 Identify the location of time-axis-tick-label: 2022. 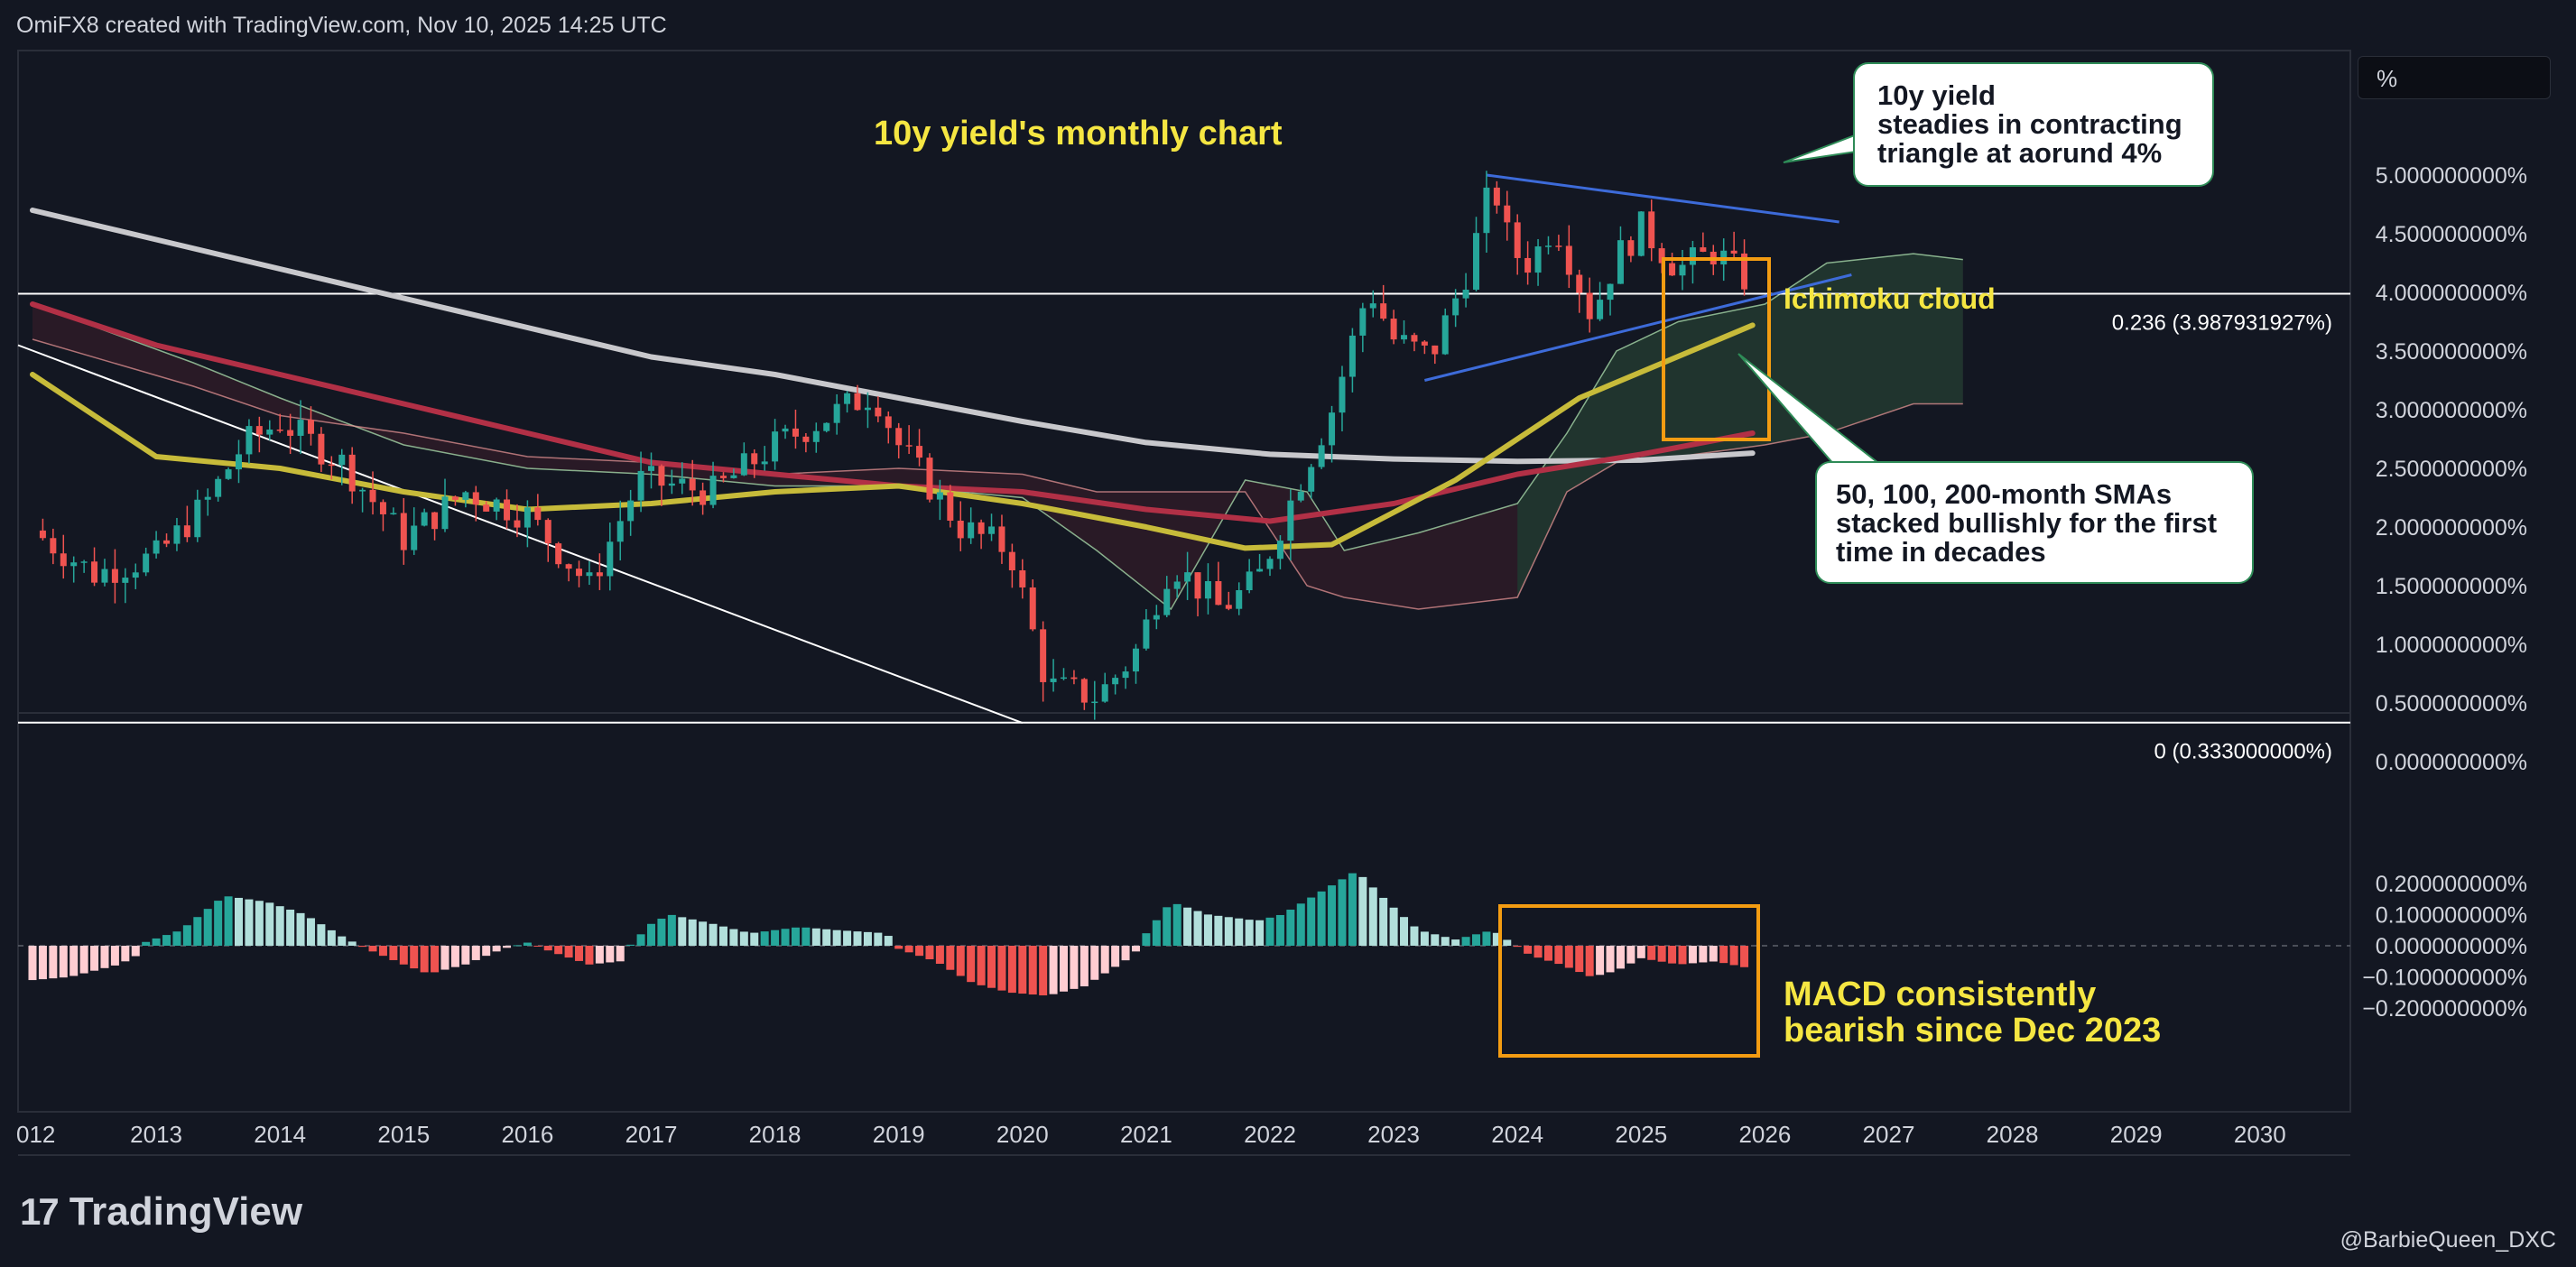
(1270, 1134).